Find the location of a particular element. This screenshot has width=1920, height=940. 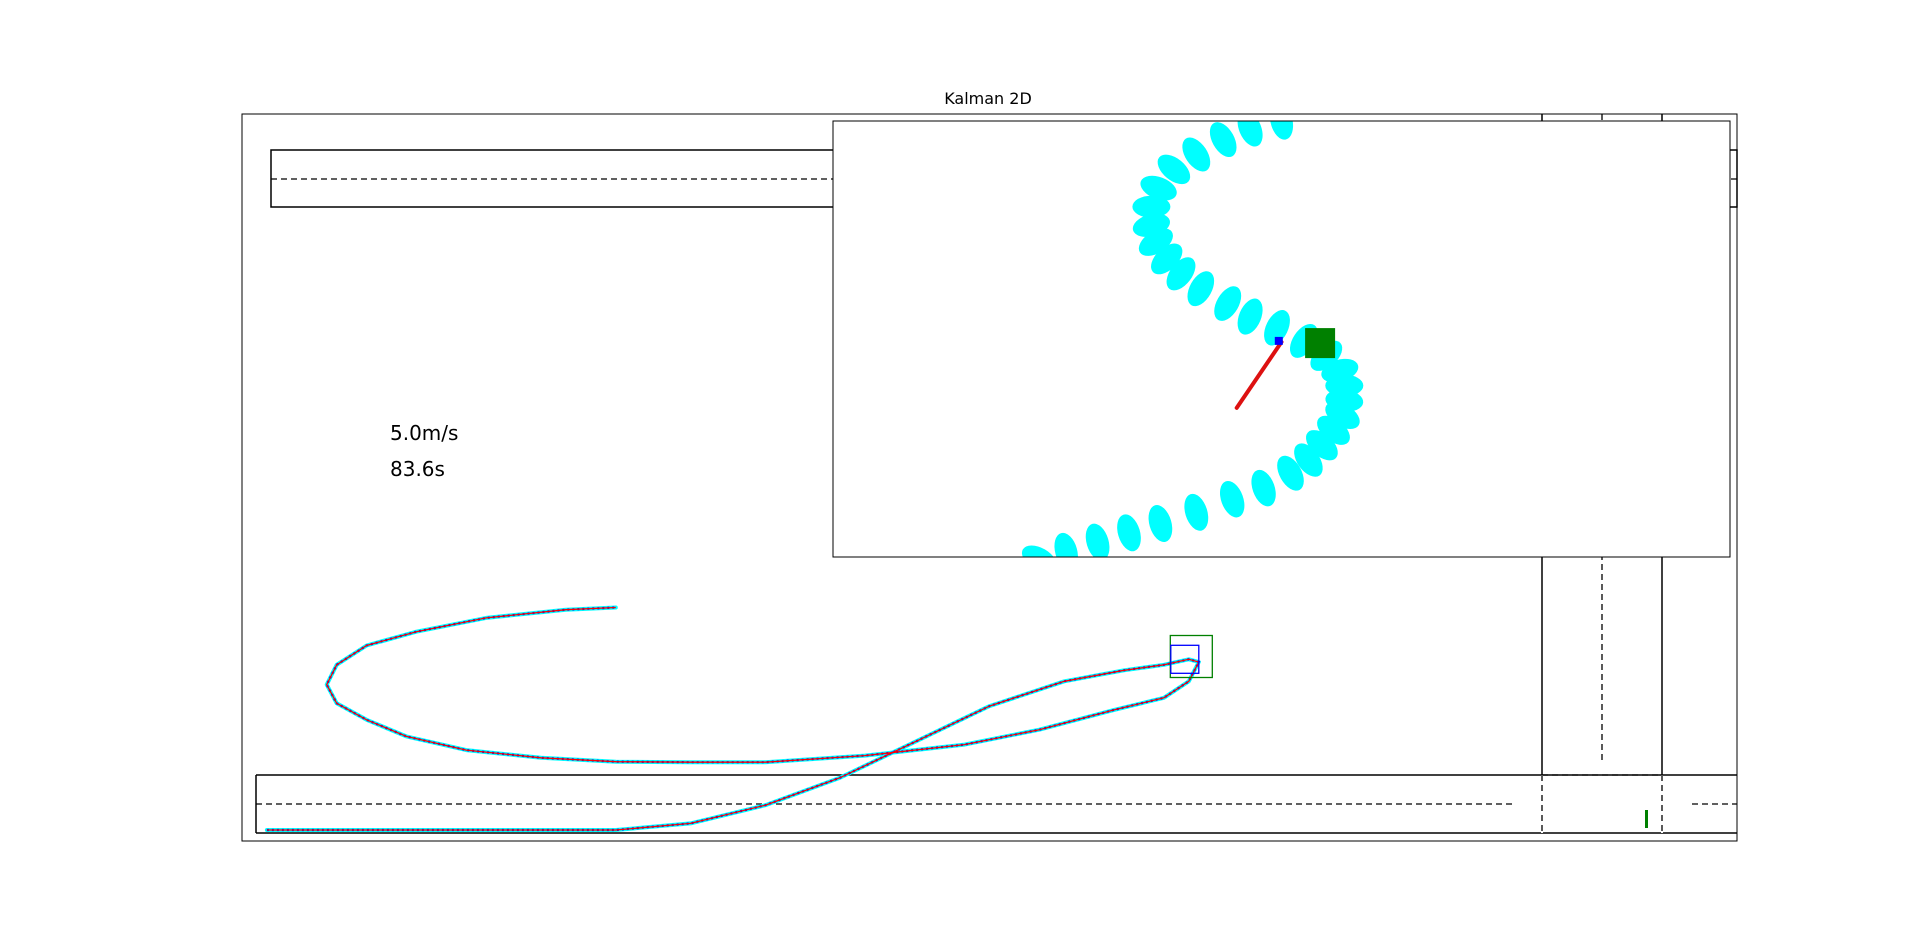

heading-line is located at coordinates (1259, 375).